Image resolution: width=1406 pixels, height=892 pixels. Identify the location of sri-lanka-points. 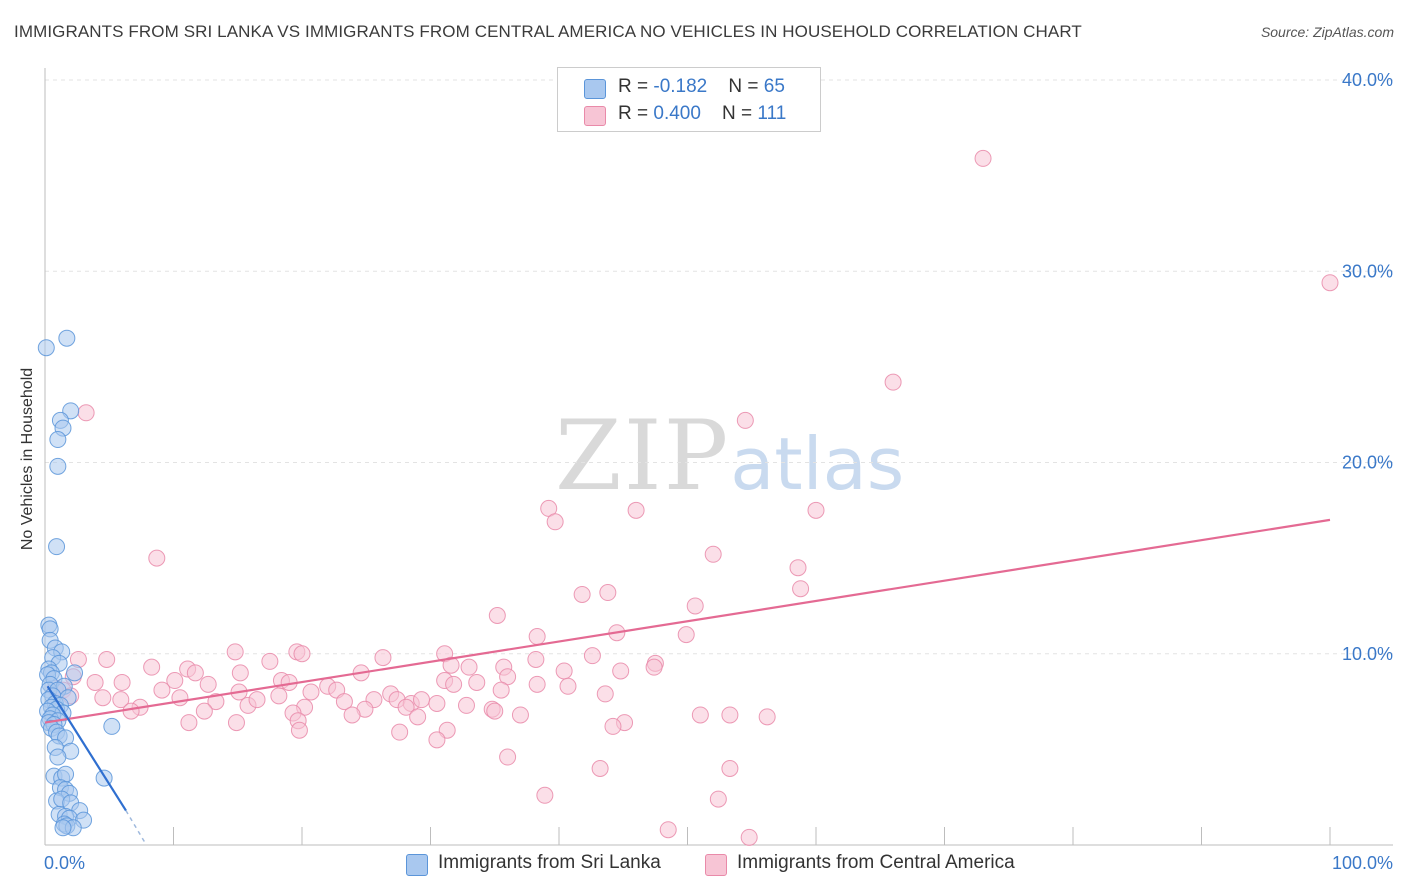
(79, 583).